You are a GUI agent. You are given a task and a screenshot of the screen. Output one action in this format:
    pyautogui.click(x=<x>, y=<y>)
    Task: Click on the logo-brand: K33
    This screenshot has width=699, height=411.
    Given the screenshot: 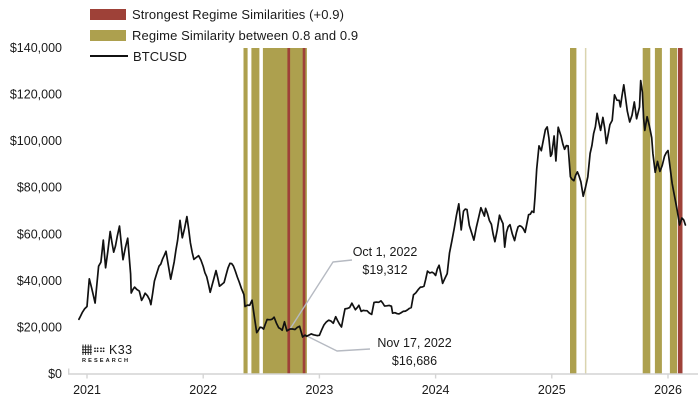 What is the action you would take?
    pyautogui.click(x=121, y=350)
    